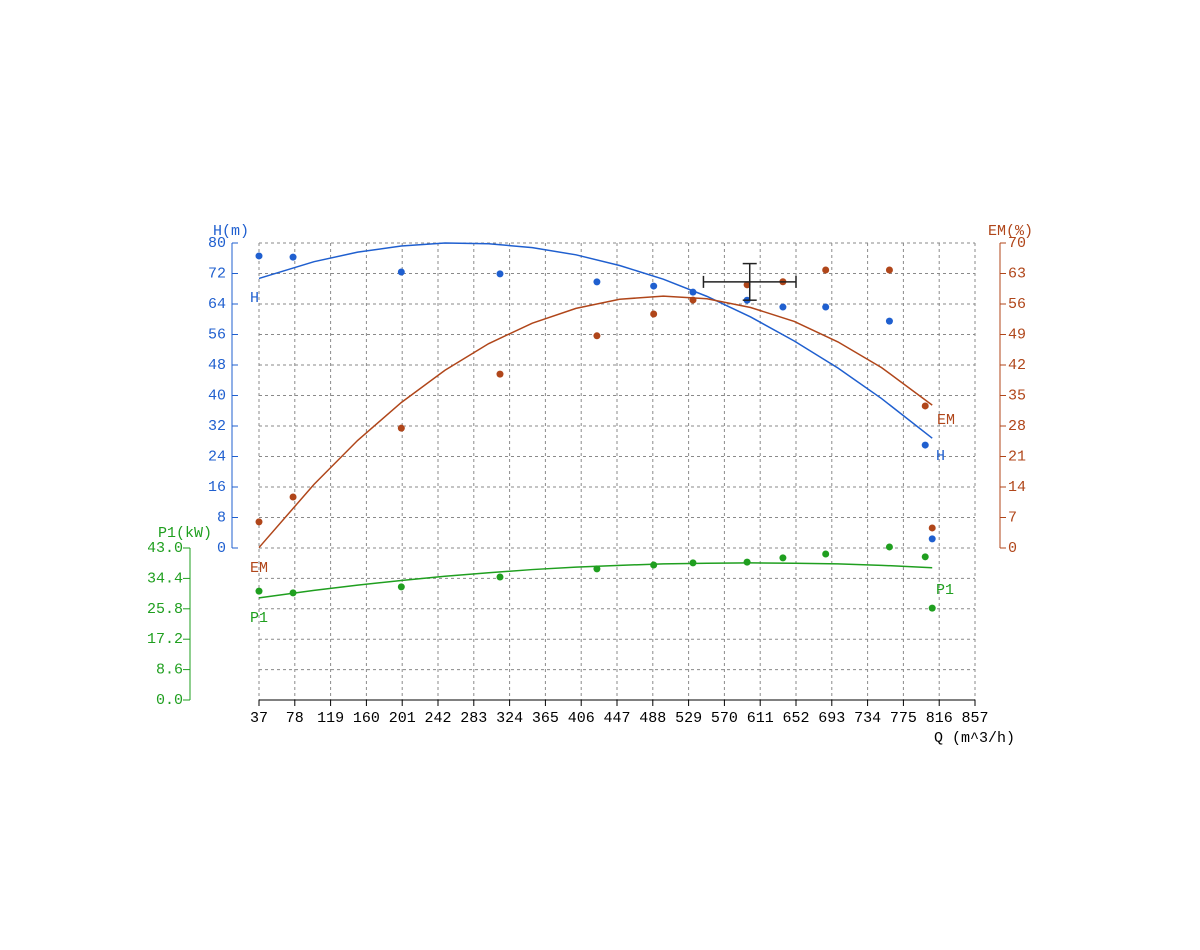 The image size is (1200, 950). Describe the element at coordinates (1012, 548) in the screenshot. I see `y2-tick-label: 0` at that location.